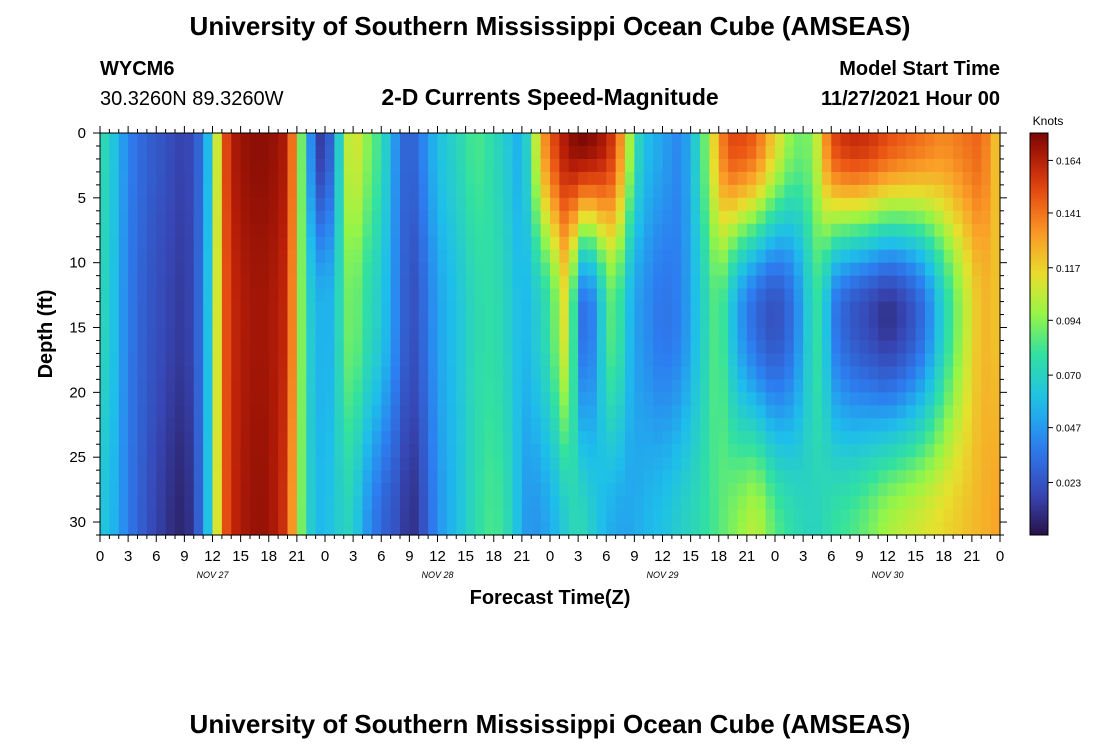 This screenshot has height=750, width=1100. What do you see at coordinates (137, 69) in the screenshot?
I see `station-id: WYCM6` at bounding box center [137, 69].